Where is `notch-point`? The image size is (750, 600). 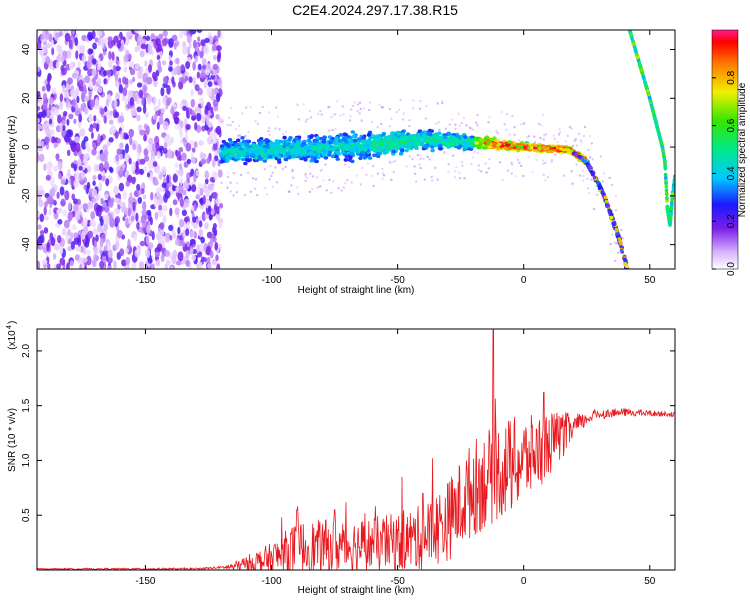 notch-point is located at coordinates (671, 208).